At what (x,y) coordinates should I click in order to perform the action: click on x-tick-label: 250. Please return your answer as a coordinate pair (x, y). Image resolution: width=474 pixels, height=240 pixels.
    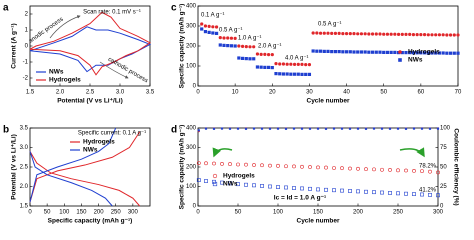
    Looking at the image, I should click on (116, 213).